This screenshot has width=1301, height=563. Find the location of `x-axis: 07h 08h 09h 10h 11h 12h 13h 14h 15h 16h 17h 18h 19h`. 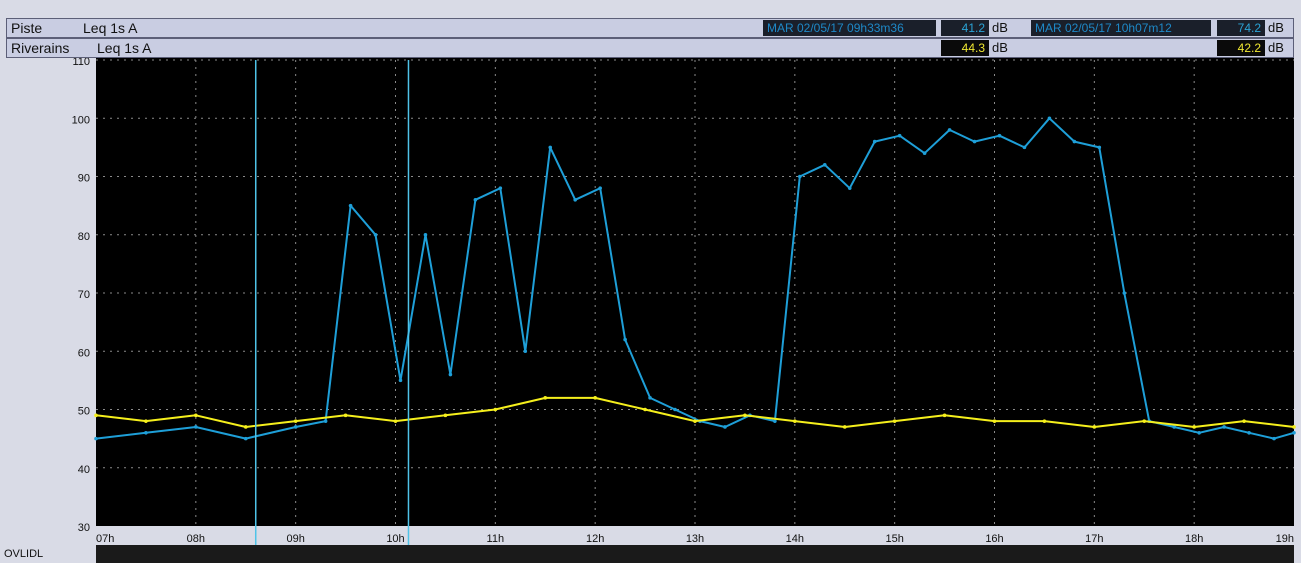

x-axis: 07h 08h 09h 10h 11h 12h 13h 14h 15h 16h 17h 18h 19h is located at coordinates (695, 539).